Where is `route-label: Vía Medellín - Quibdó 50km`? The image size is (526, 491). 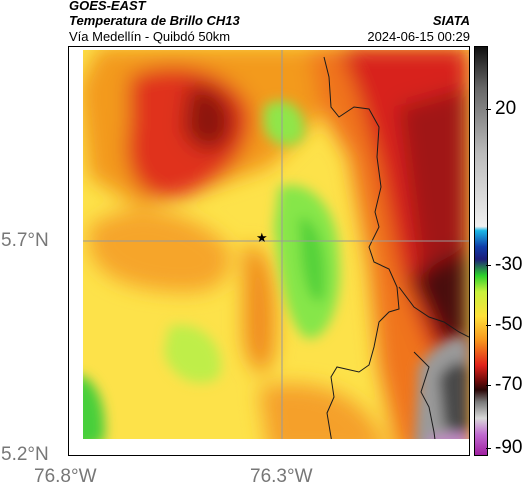
route-label: Vía Medellín - Quibdó 50km is located at coordinates (150, 36).